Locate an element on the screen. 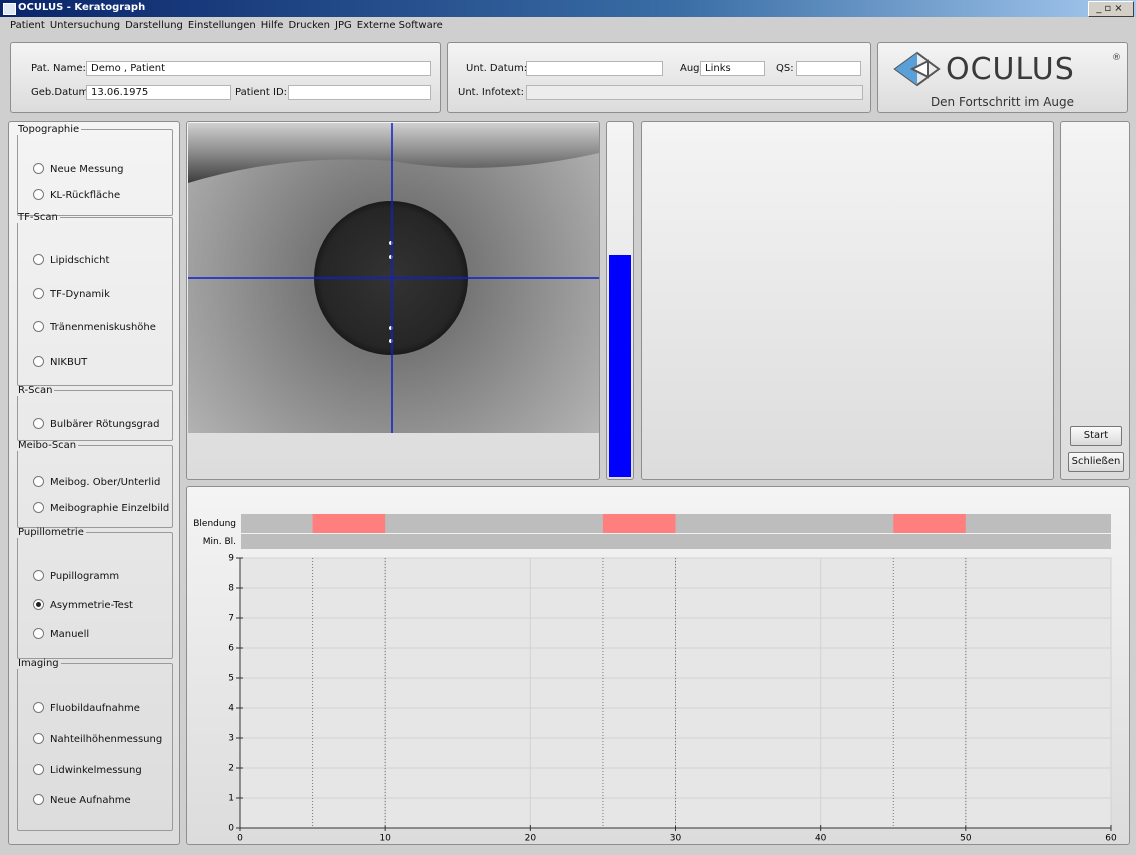  radio-option: KL-Rückfläche is located at coordinates (76, 195).